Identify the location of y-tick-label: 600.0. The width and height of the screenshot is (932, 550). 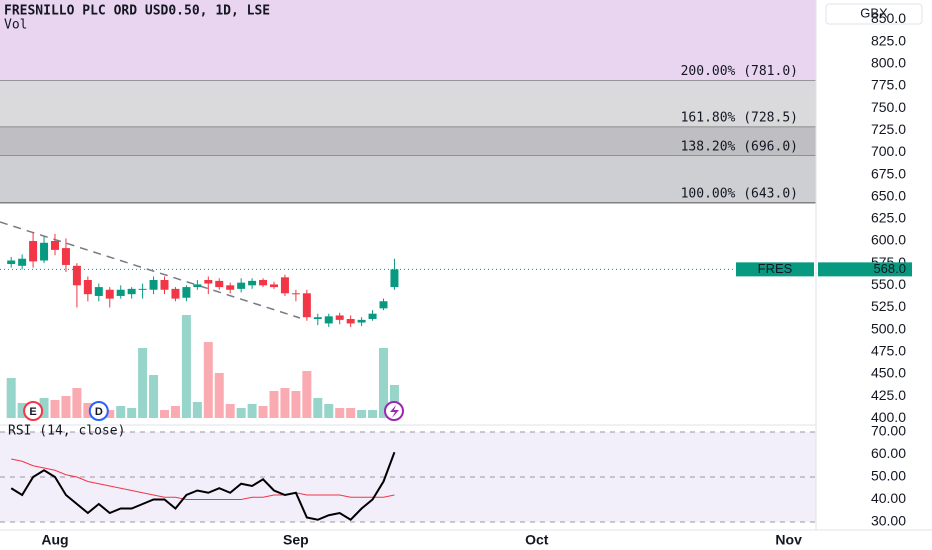
(888, 240).